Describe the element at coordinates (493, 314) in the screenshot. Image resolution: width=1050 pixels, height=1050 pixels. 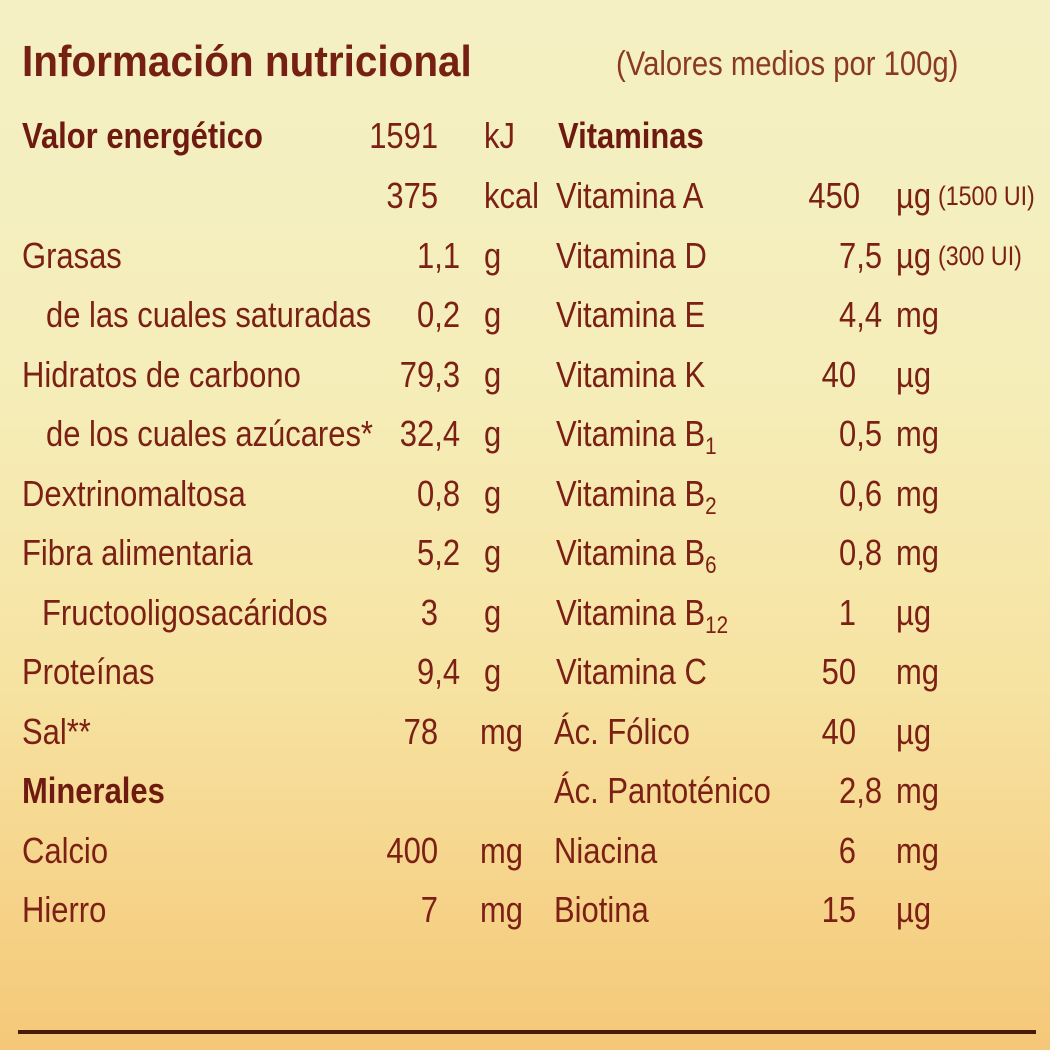
I see `nutrient-unit-saturated: g` at that location.